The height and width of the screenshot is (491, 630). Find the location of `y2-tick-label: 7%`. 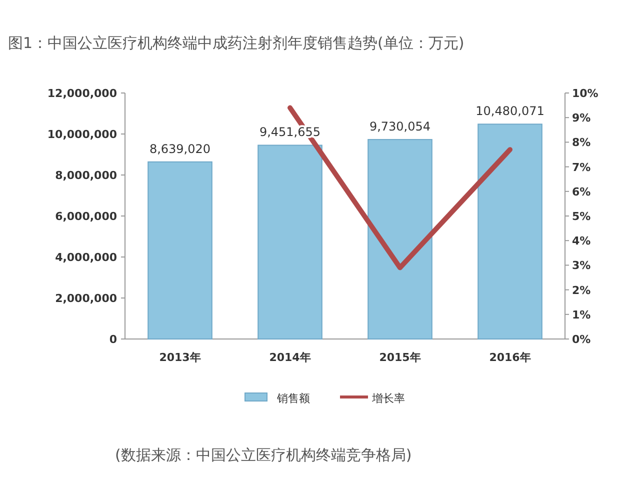

y2-tick-label: 7% is located at coordinates (581, 167).